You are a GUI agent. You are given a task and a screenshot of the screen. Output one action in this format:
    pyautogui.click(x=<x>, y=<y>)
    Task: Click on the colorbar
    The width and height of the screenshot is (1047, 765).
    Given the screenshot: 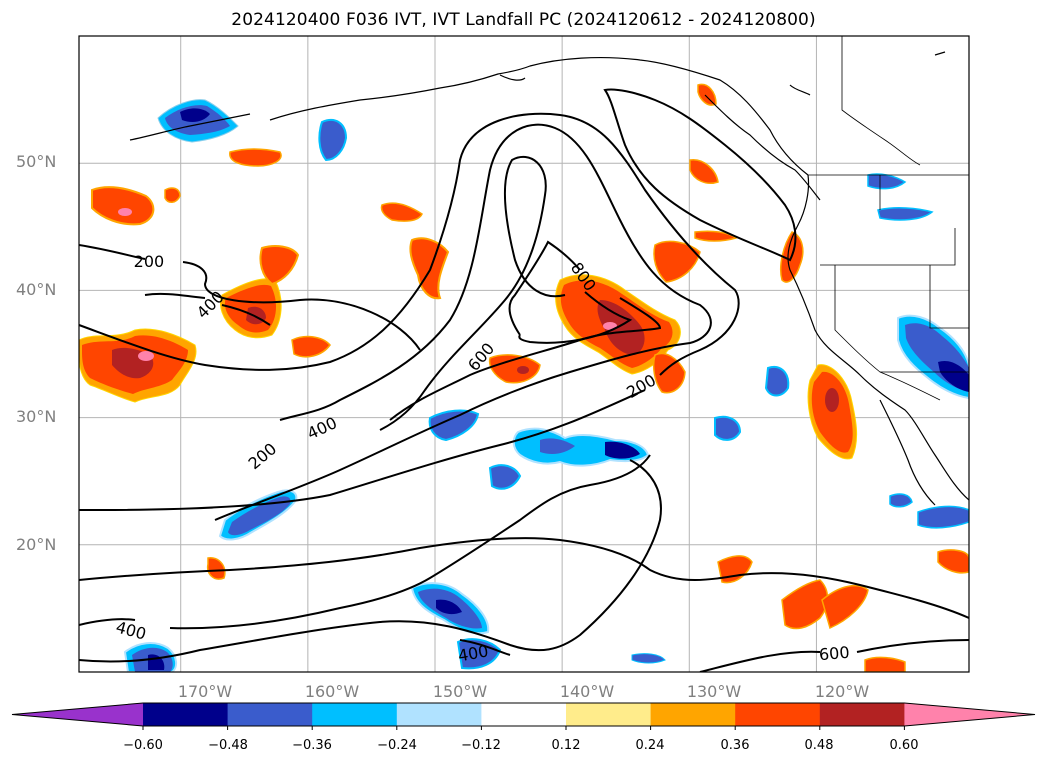 What is the action you would take?
    pyautogui.click(x=523, y=716)
    